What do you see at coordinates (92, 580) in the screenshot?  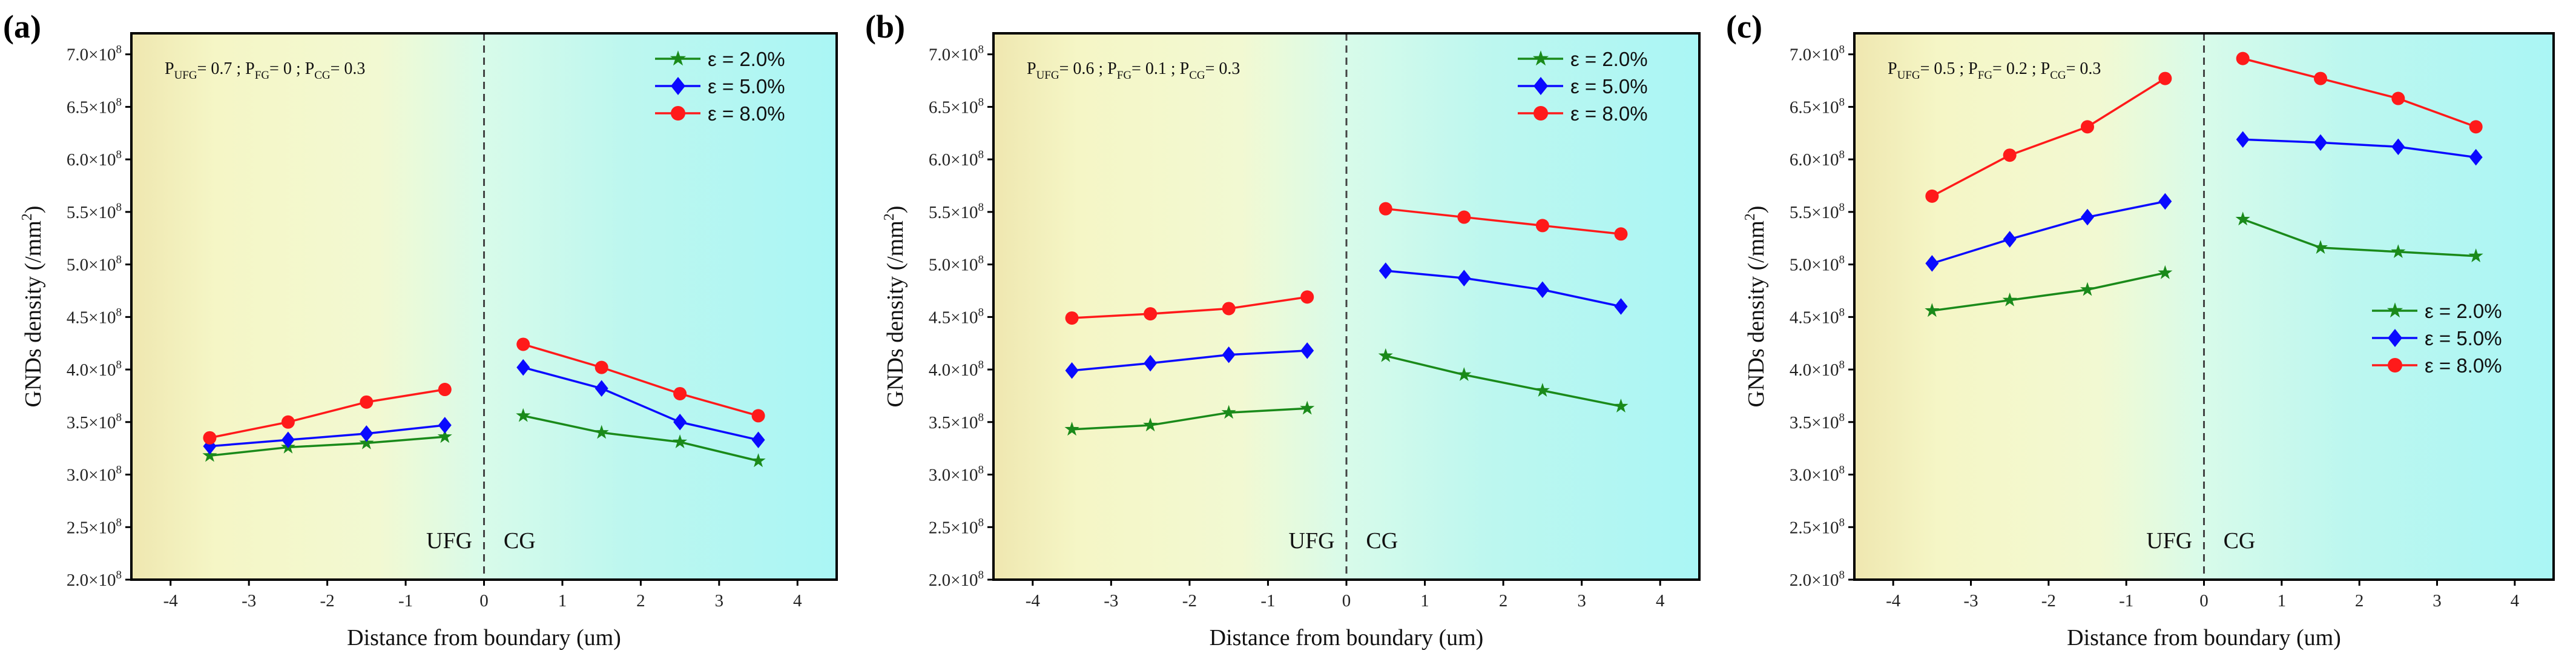 I see `y-tick-mantissa: 2.0×10` at bounding box center [92, 580].